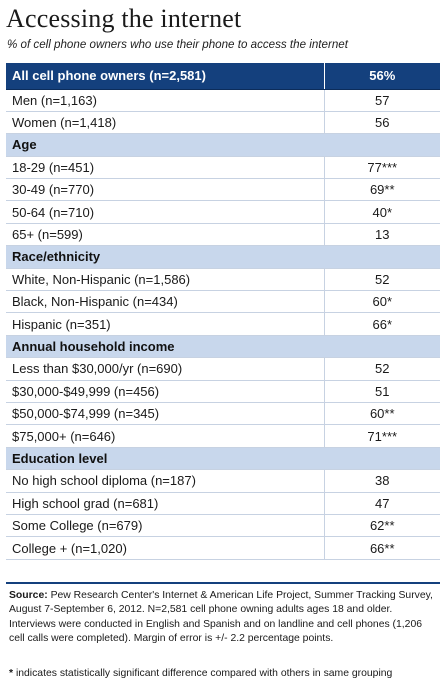  Describe the element at coordinates (223, 583) in the screenshot. I see `footer-divider` at that location.